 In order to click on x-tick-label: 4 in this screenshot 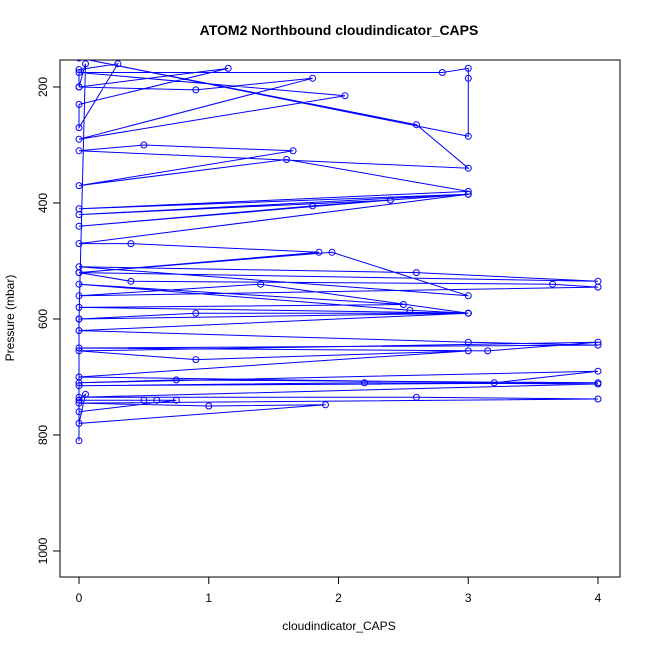, I will do `click(598, 598)`.